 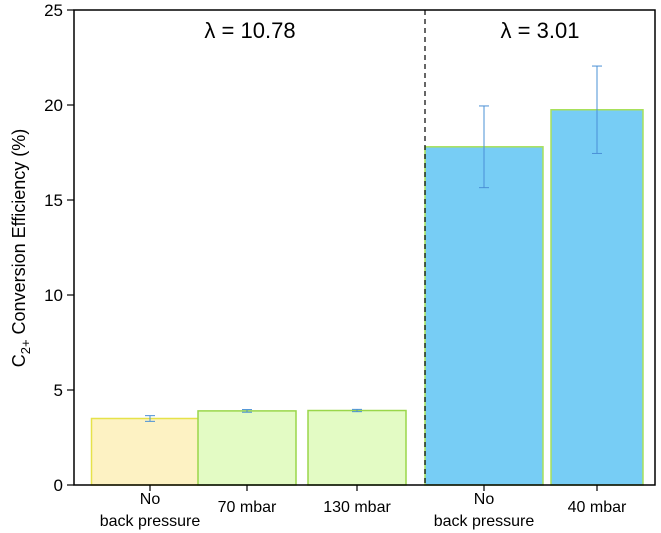 I want to click on annotation-lambda-right: λ = 3.01, so click(x=540, y=30).